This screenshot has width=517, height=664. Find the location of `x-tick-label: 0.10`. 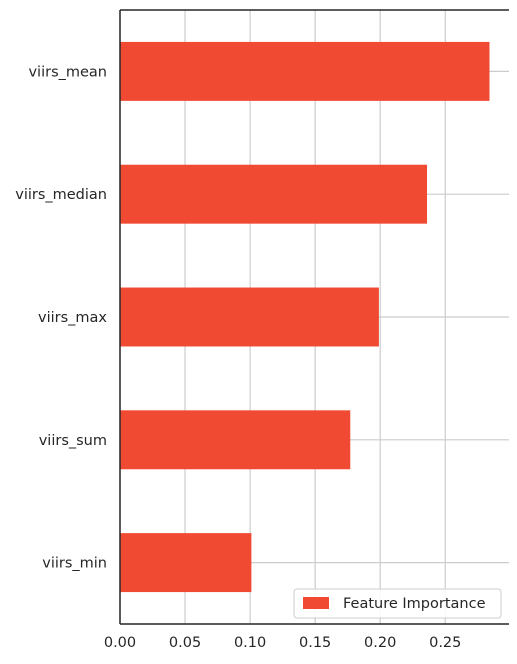

x-tick-label: 0.10 is located at coordinates (250, 643).